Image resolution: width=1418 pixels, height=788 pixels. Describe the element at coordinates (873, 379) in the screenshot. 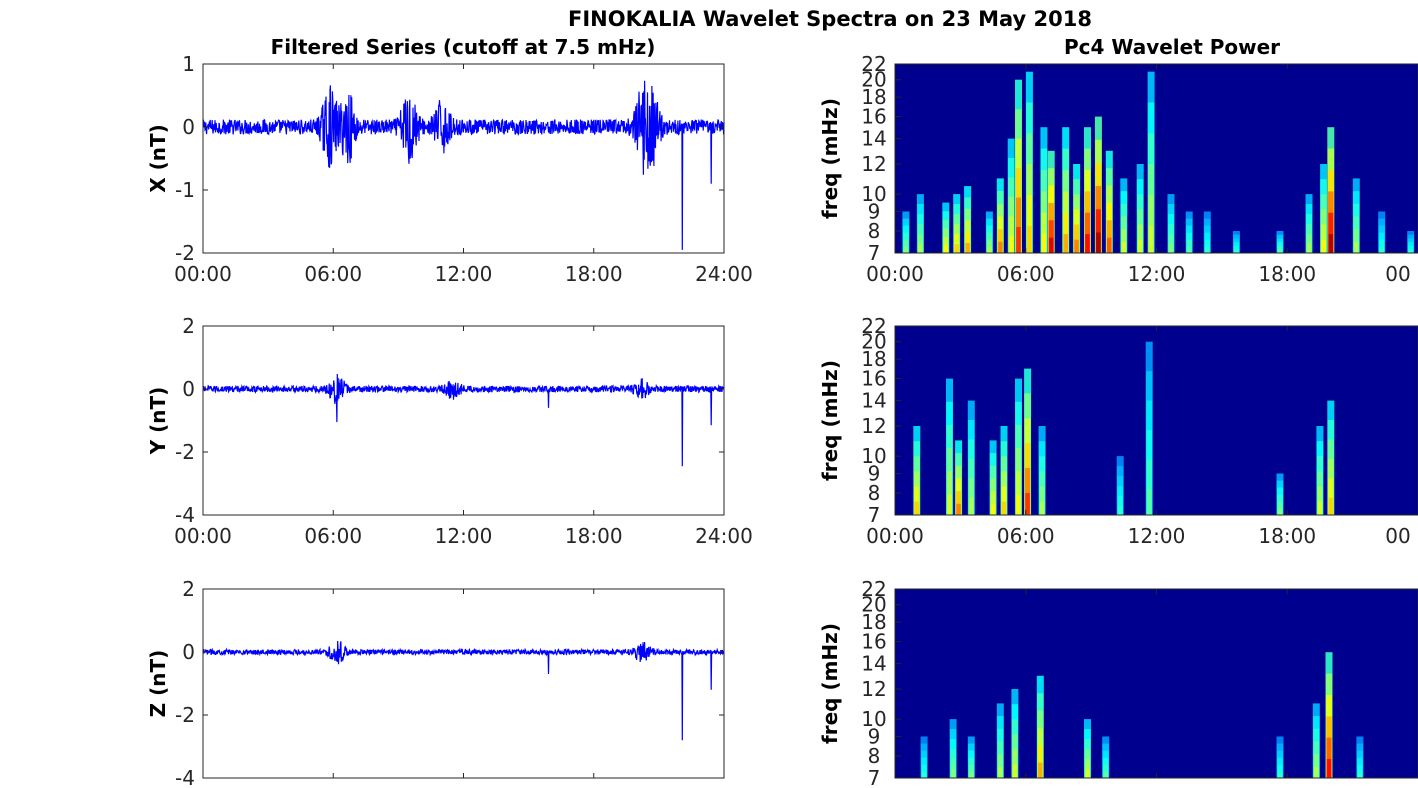

I see `y-tick-label: 16` at that location.